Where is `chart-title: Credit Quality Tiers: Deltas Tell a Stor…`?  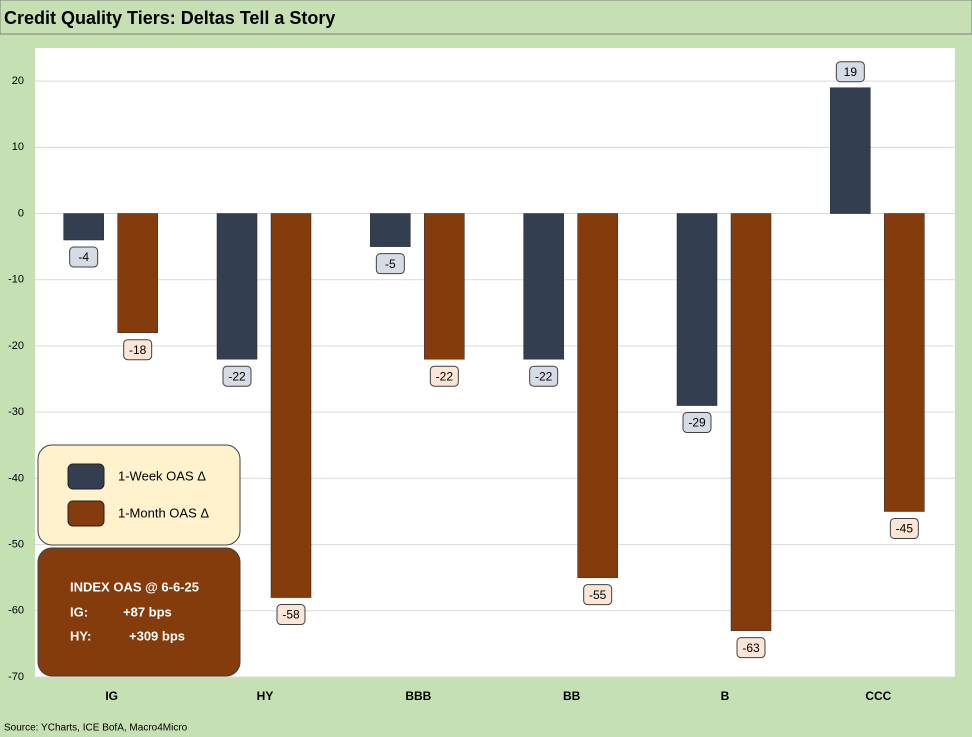
chart-title: Credit Quality Tiers: Deltas Tell a Stor… is located at coordinates (169, 18).